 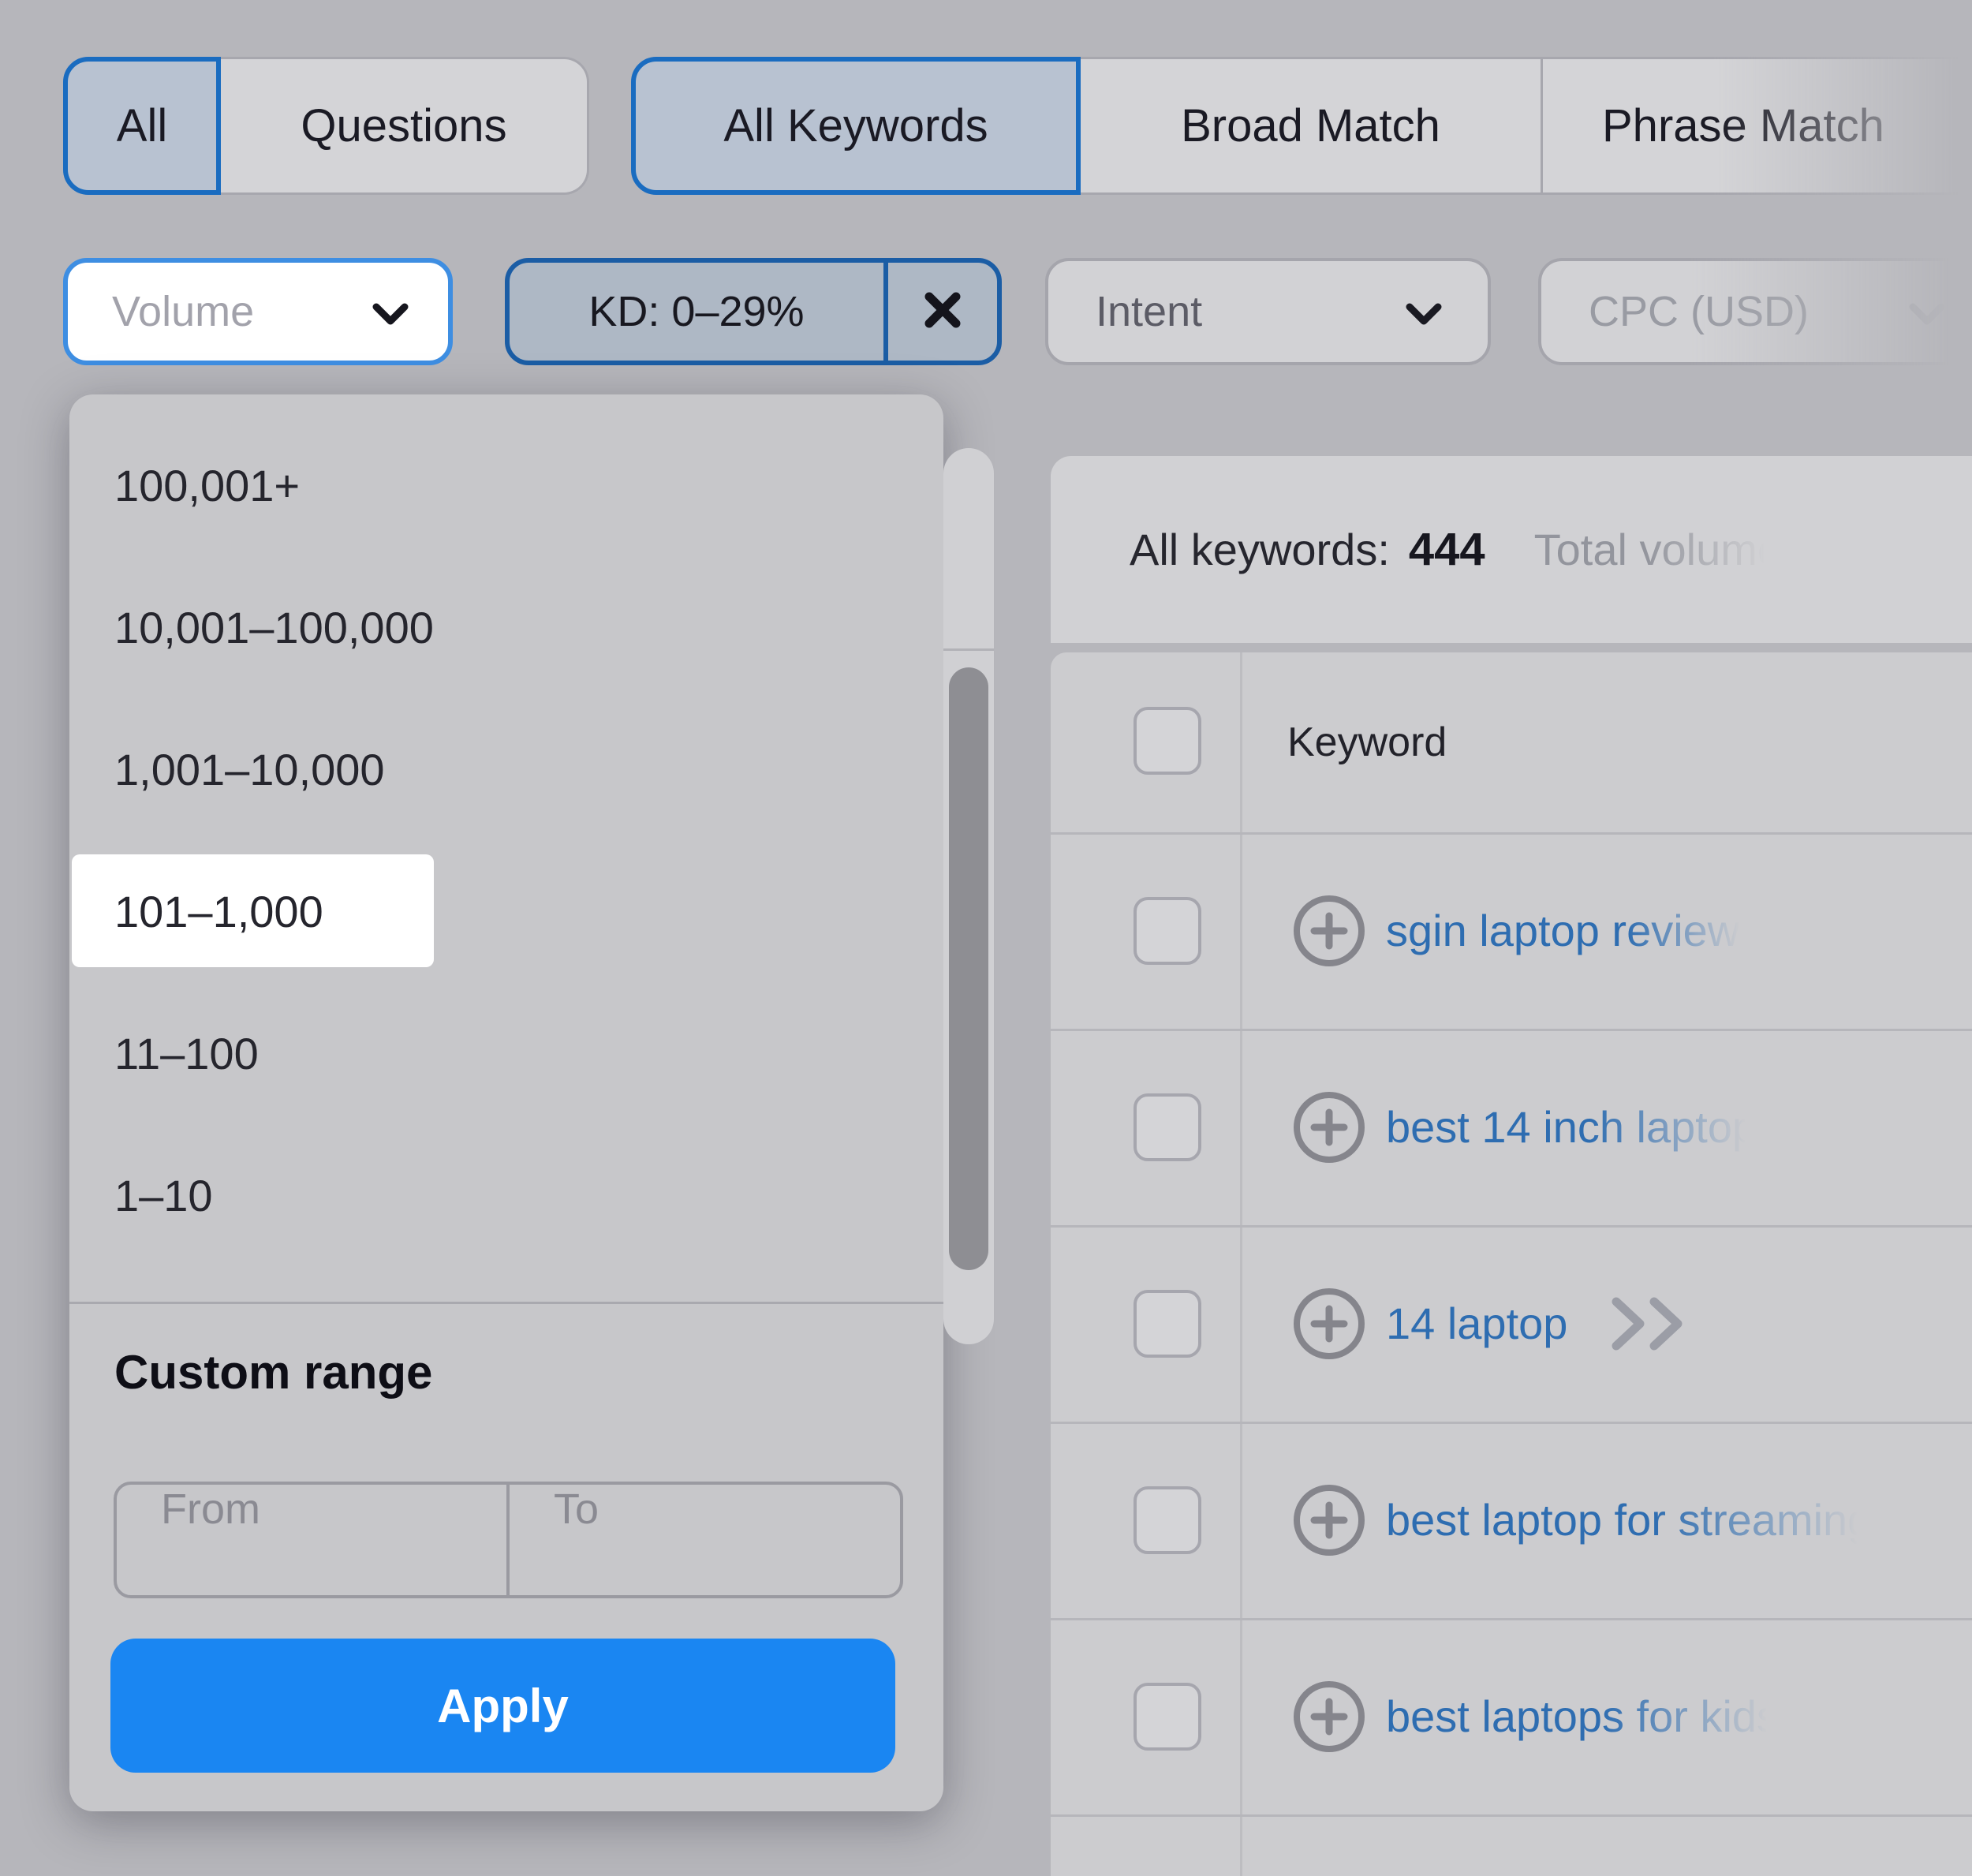 What do you see at coordinates (258, 311) in the screenshot?
I see `volume-filter-button: Volume` at bounding box center [258, 311].